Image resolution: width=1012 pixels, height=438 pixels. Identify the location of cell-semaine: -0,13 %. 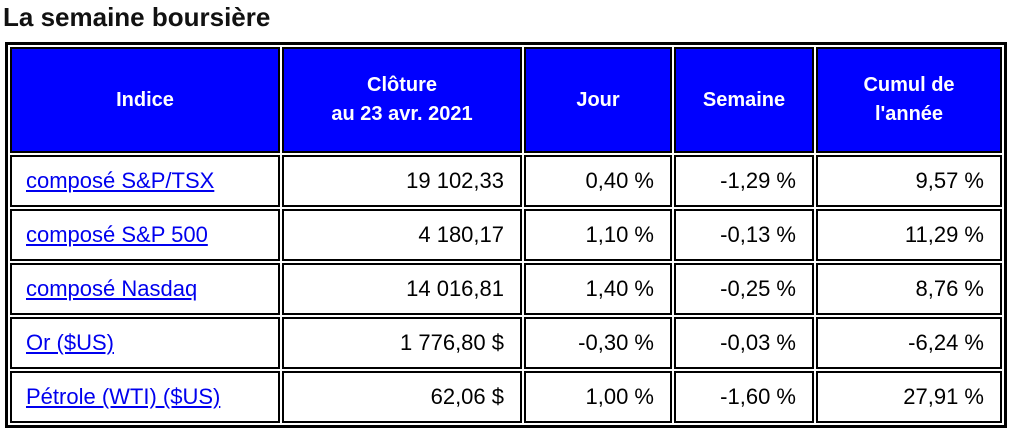
(744, 235).